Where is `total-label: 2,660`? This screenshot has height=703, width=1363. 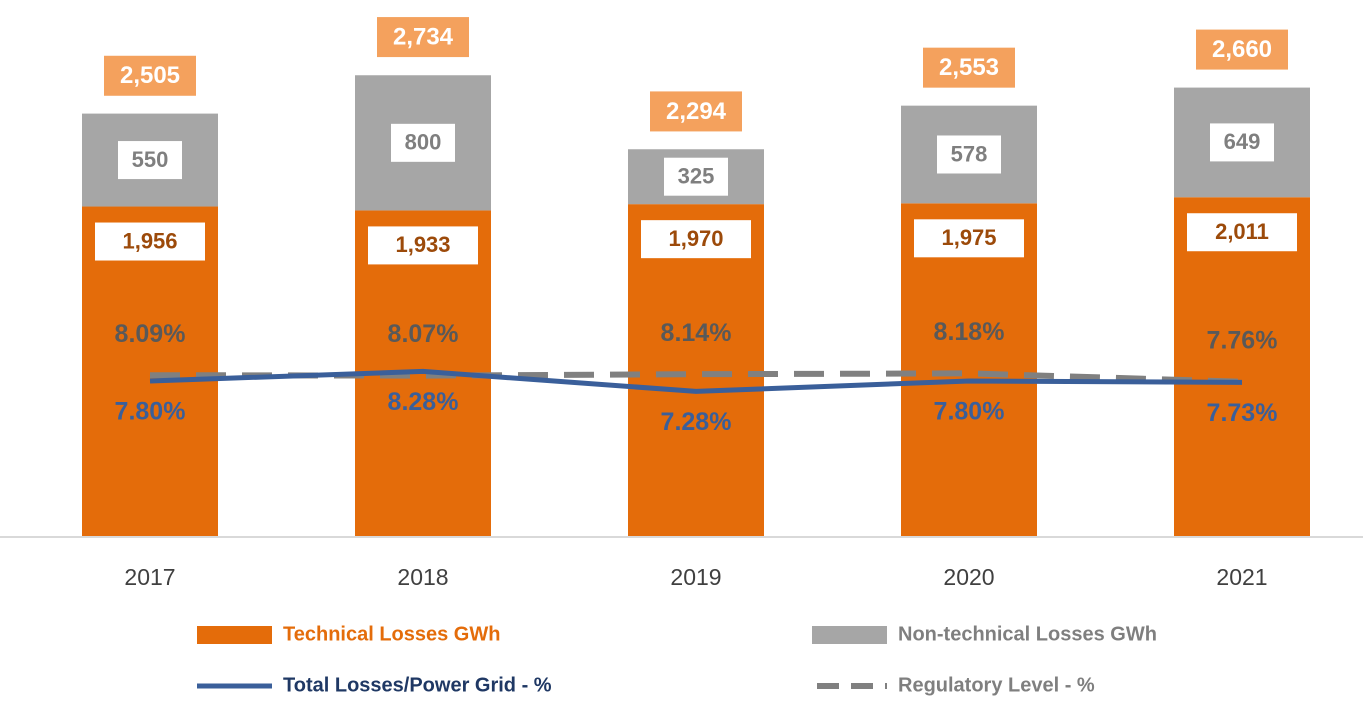
total-label: 2,660 is located at coordinates (1242, 49).